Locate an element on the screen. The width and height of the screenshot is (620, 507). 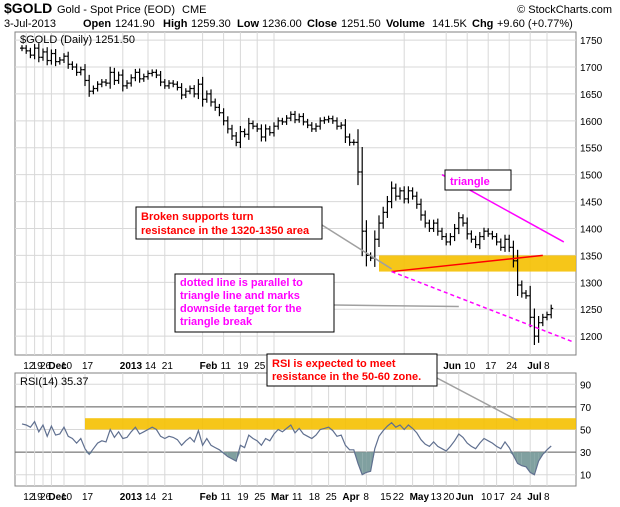
header-open-label: Open is located at coordinates (97, 24).